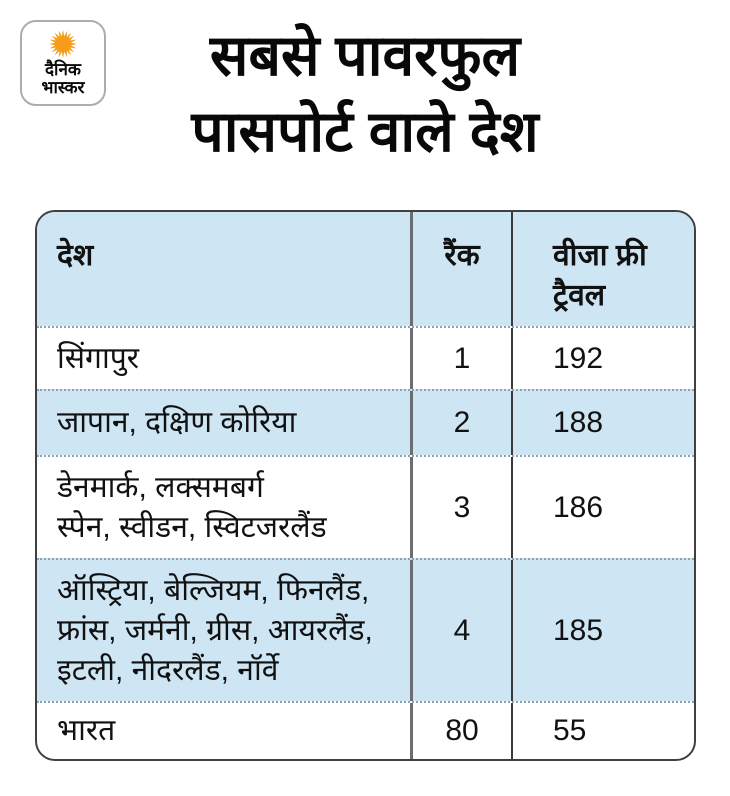 The height and width of the screenshot is (796, 730). I want to click on country-value: जापान, दक्षिण कोरिया, so click(177, 422).